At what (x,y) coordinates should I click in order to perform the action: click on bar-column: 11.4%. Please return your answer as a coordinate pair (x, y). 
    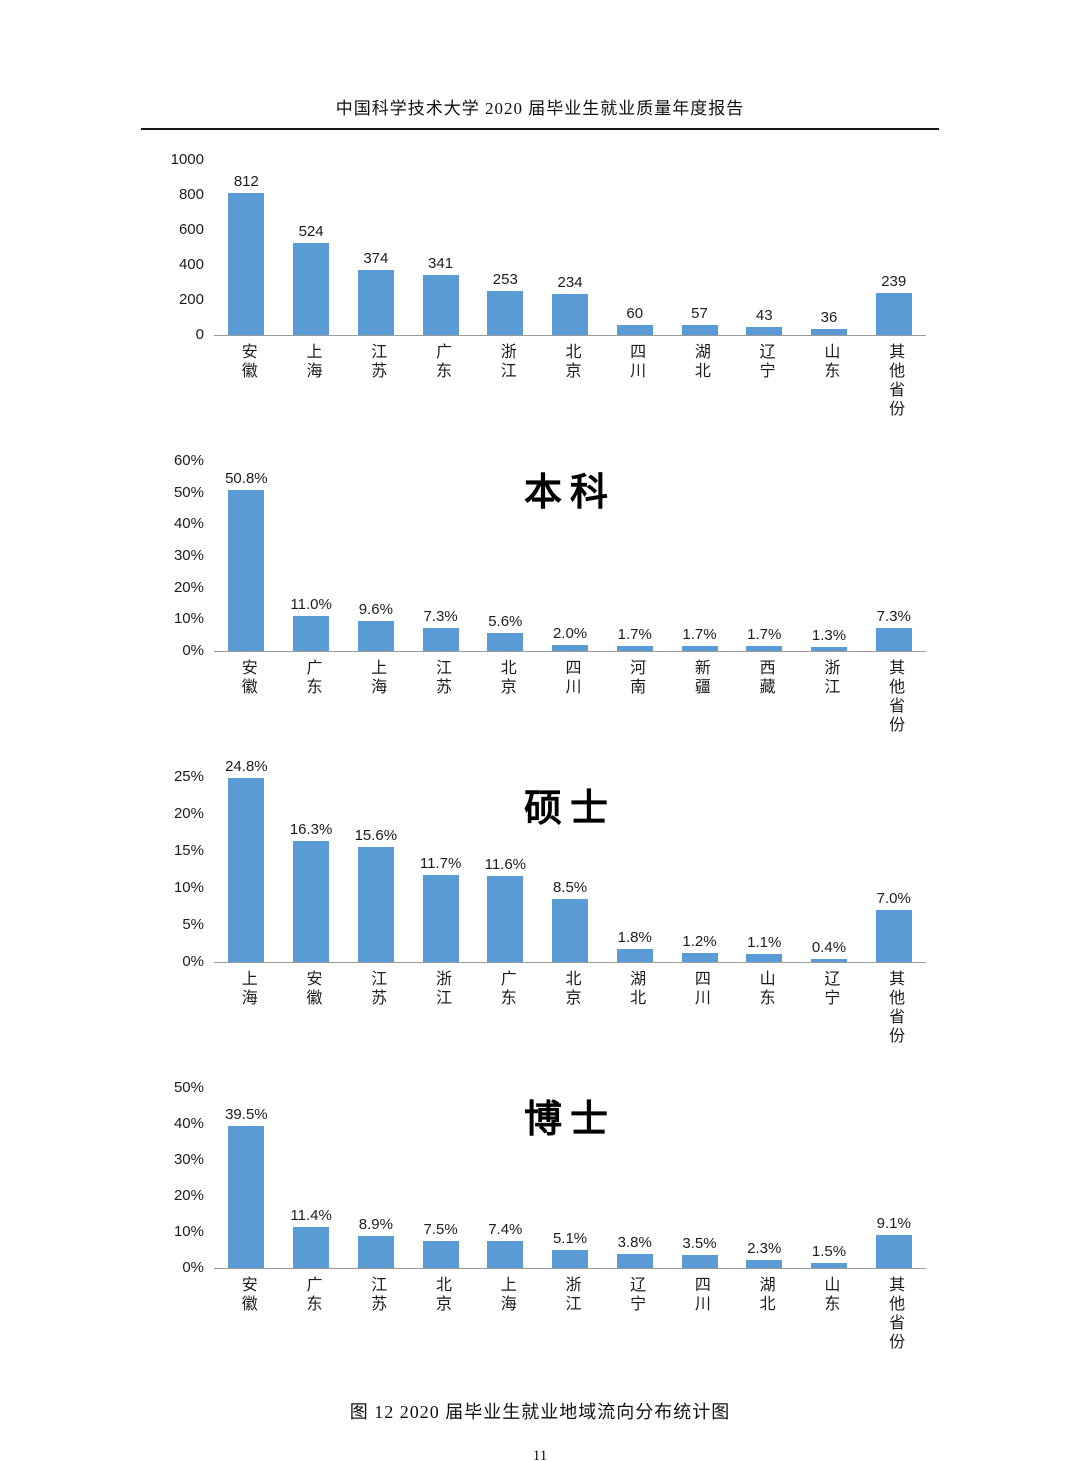
    Looking at the image, I should click on (311, 1178).